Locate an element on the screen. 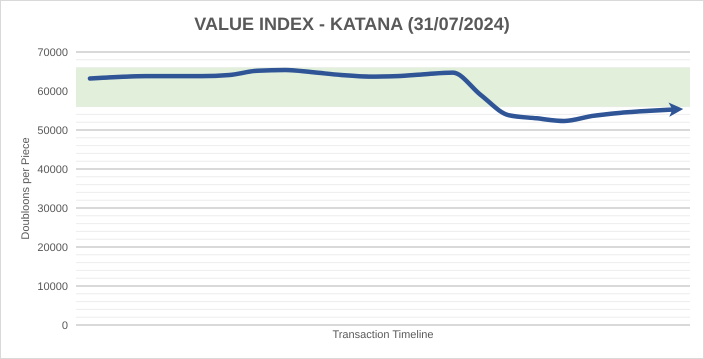 This screenshot has height=359, width=704. y-axis-title: Doubloons per Piece is located at coordinates (26, 188).